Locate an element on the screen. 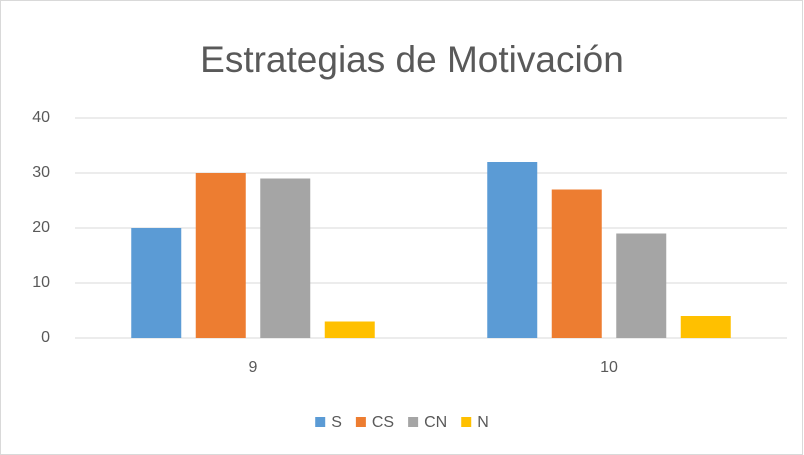 The width and height of the screenshot is (804, 455). y-tick-label: 10 is located at coordinates (41, 282).